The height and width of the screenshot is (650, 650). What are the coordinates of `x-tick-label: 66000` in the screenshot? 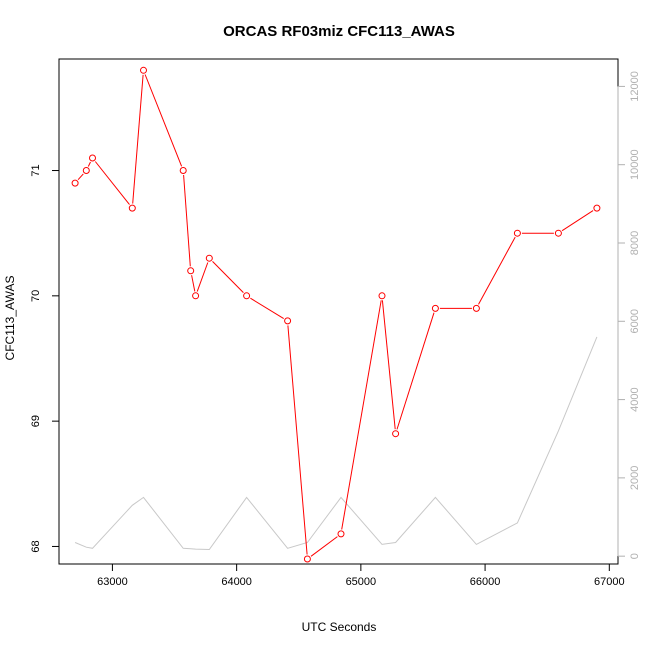 It's located at (485, 582).